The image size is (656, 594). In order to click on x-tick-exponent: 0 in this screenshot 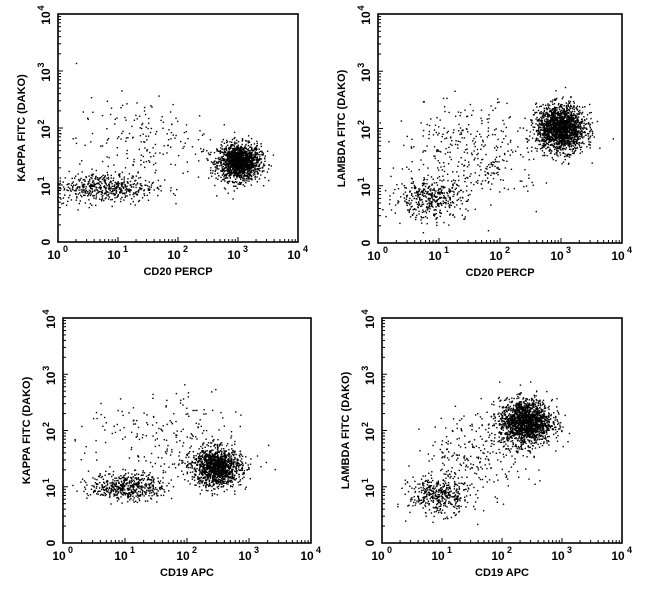, I will do `click(385, 250)`.